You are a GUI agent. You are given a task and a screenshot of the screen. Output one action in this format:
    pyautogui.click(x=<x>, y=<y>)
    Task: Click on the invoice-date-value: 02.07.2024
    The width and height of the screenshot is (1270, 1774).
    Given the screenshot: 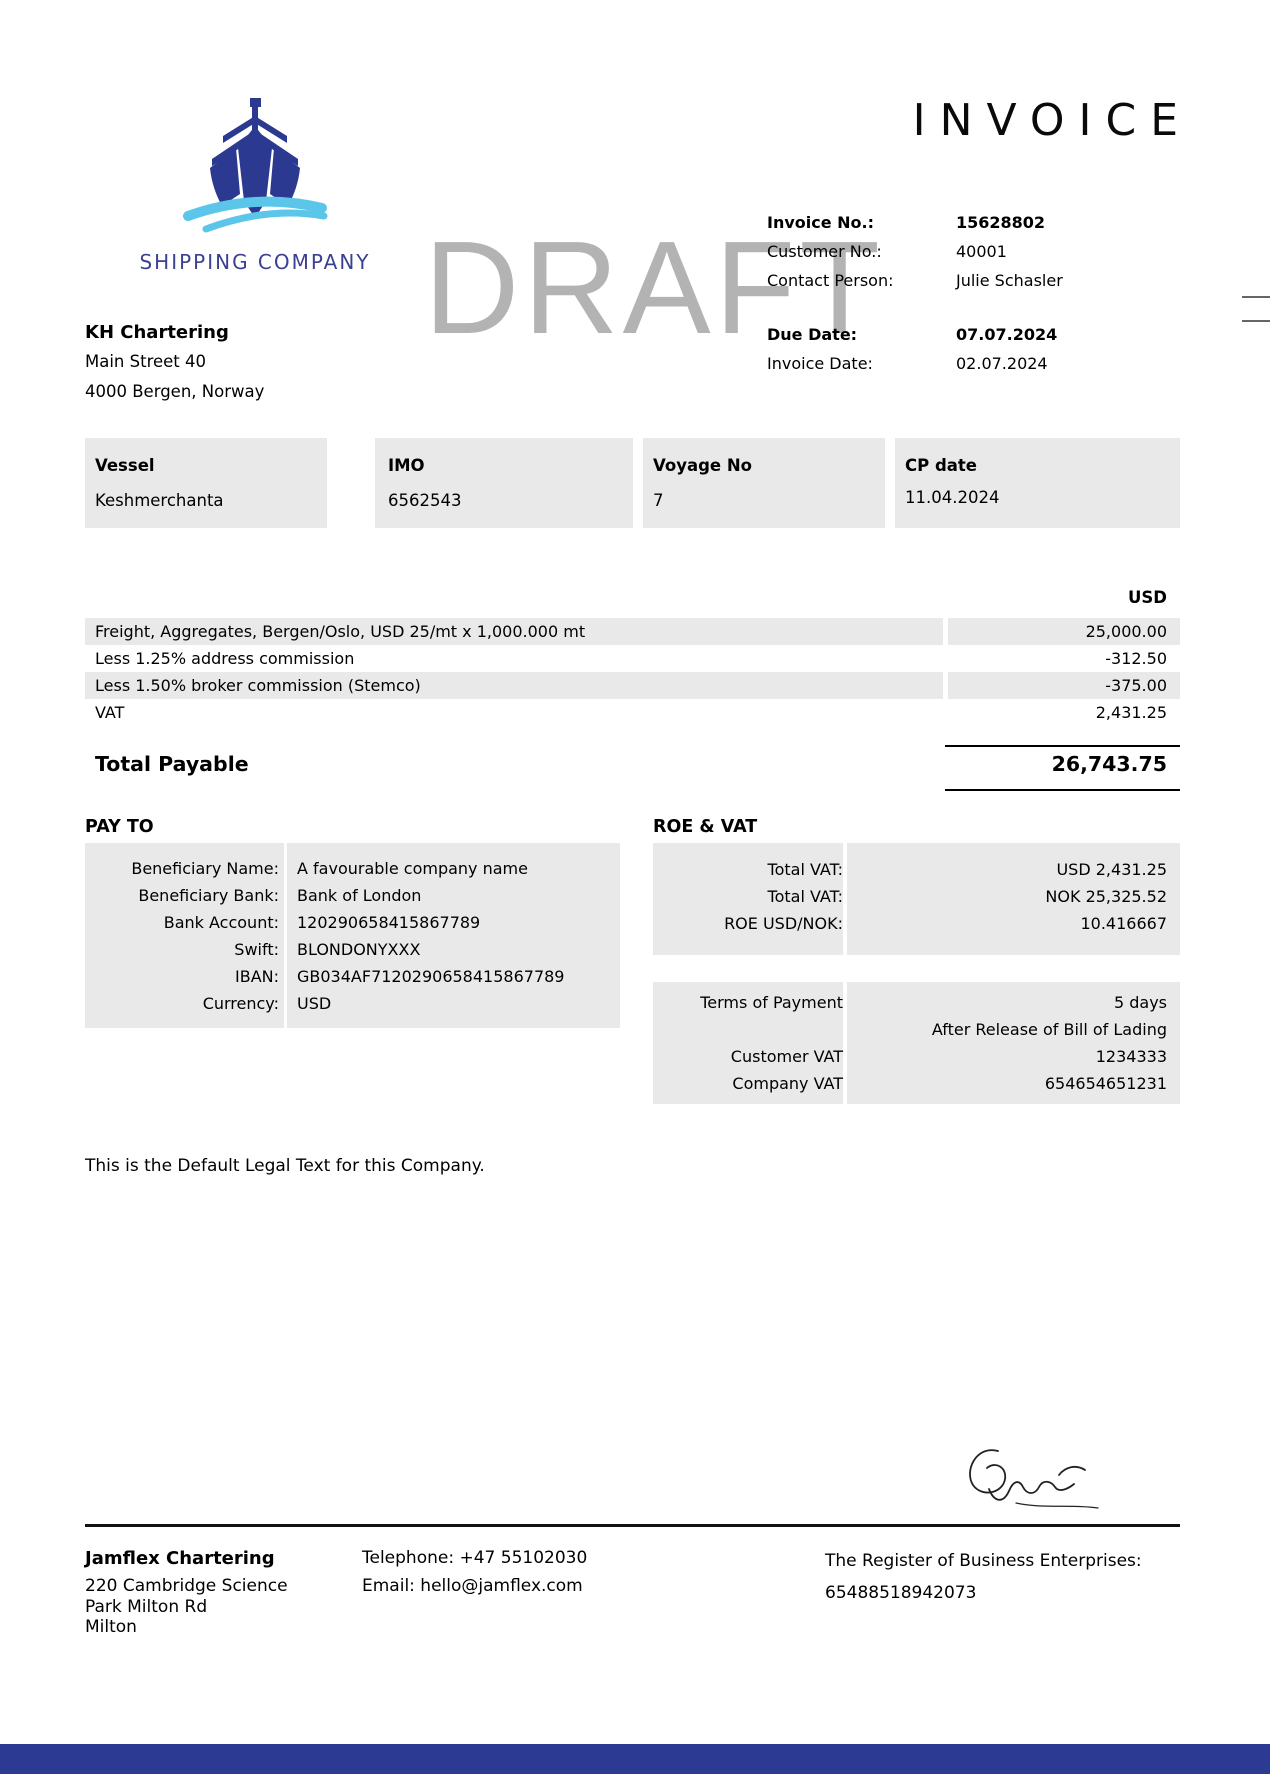 What is the action you would take?
    pyautogui.click(x=1002, y=363)
    